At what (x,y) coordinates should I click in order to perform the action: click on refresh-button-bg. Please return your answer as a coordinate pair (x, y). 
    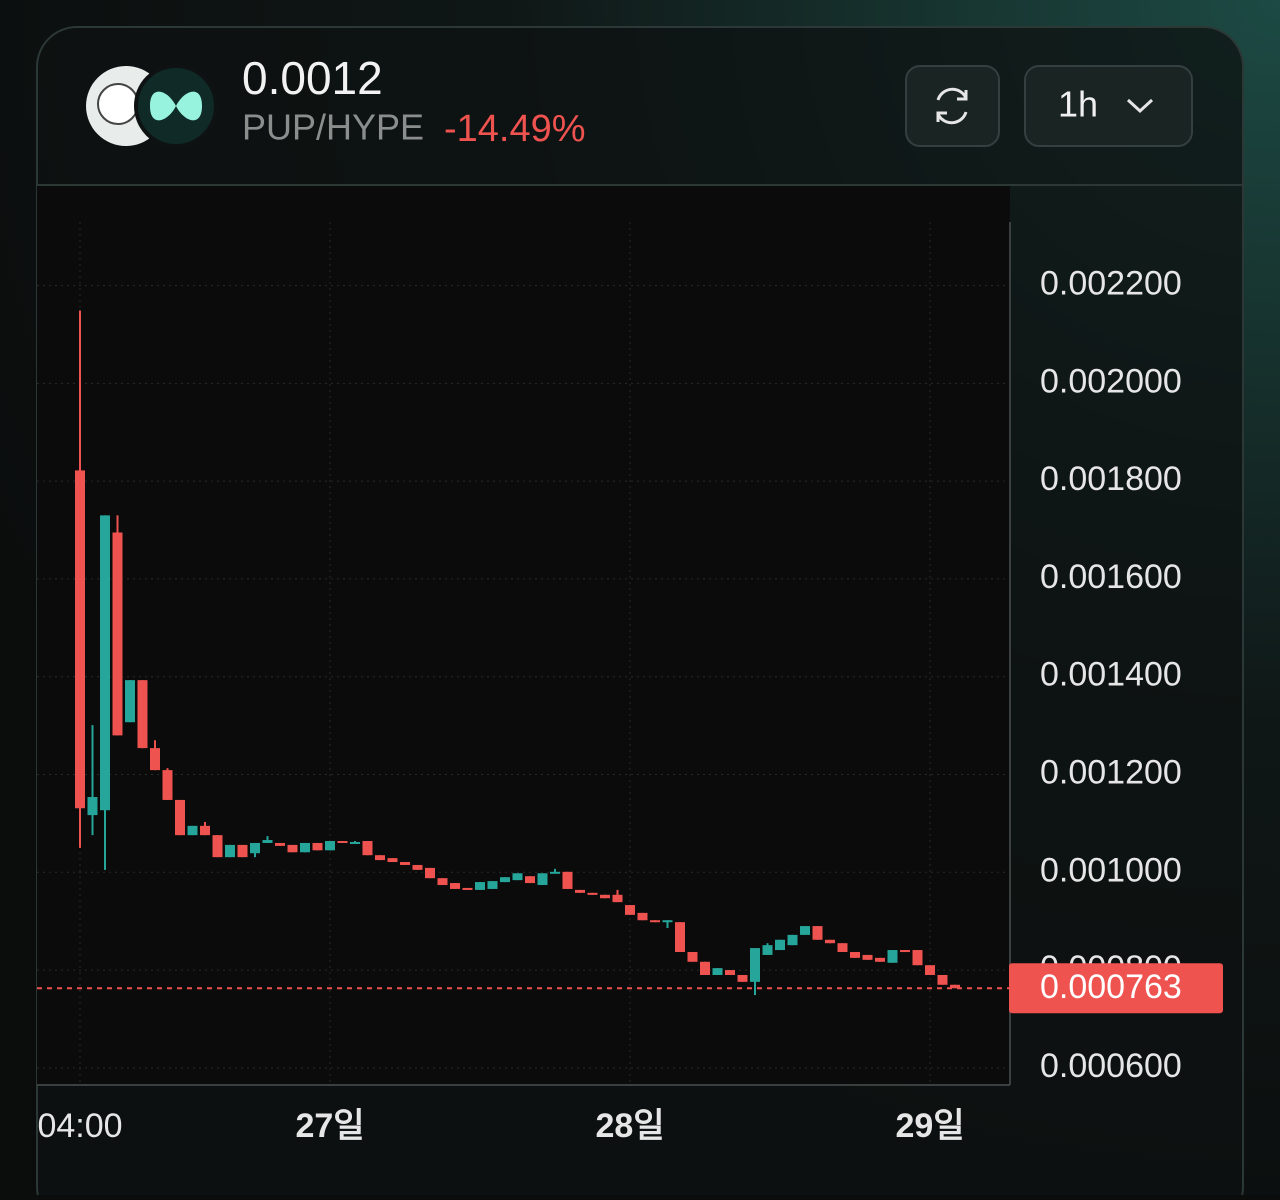
    Looking at the image, I should click on (952, 106).